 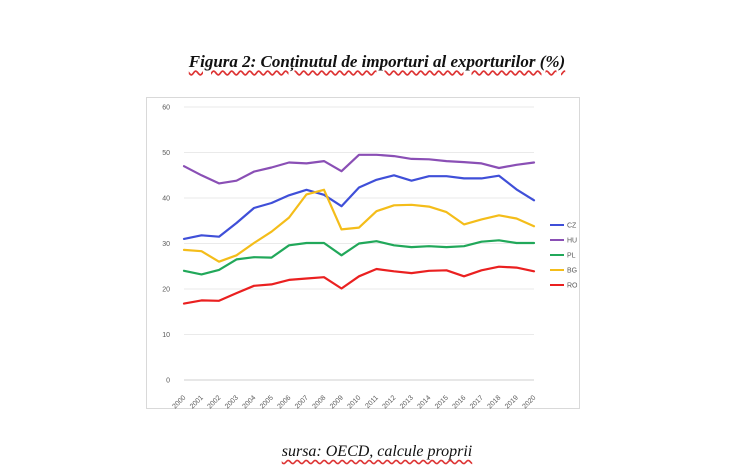 I want to click on x-tick-label: 2012, so click(x=389, y=401).